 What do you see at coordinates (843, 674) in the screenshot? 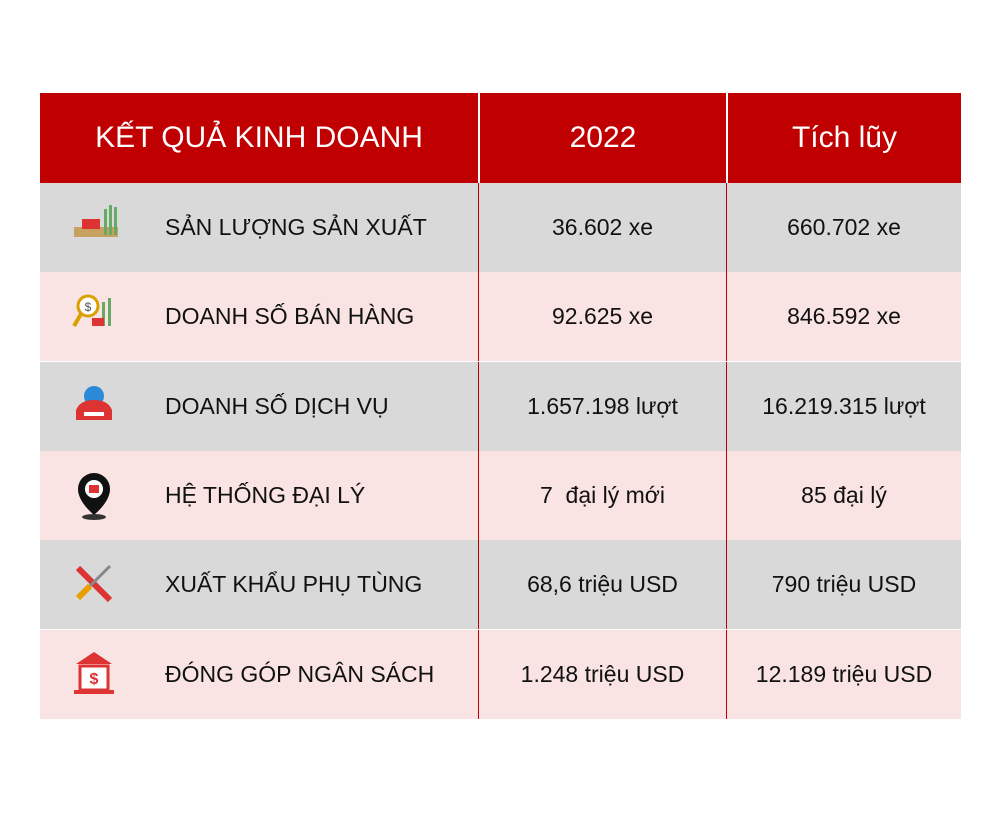
I see `value-cell: 12.189 triệu USD` at bounding box center [843, 674].